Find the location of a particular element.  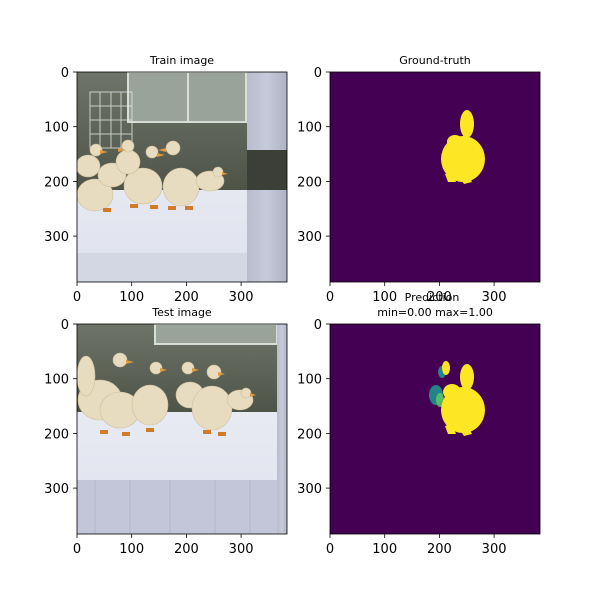

test-y-axis: 0 100 200 300 is located at coordinates (60, 407).